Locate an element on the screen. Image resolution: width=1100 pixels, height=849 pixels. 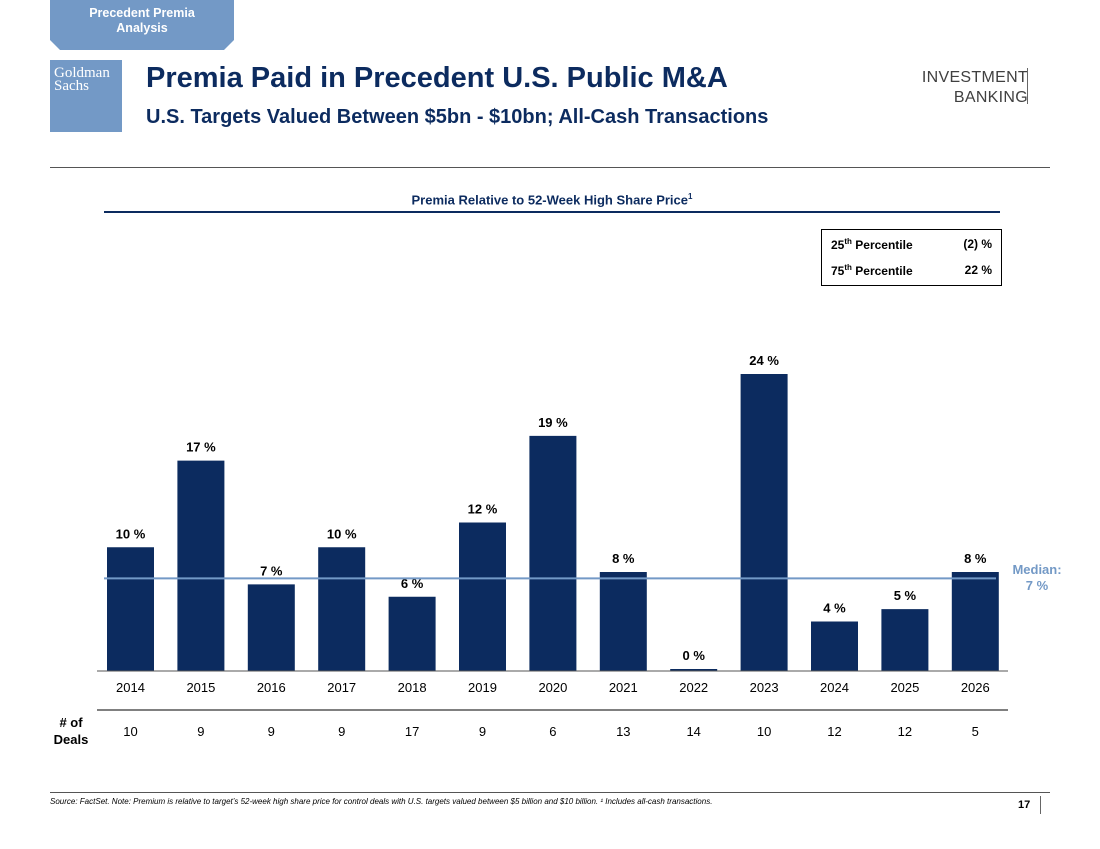
x-tick-2025: 2025 is located at coordinates (904, 687).